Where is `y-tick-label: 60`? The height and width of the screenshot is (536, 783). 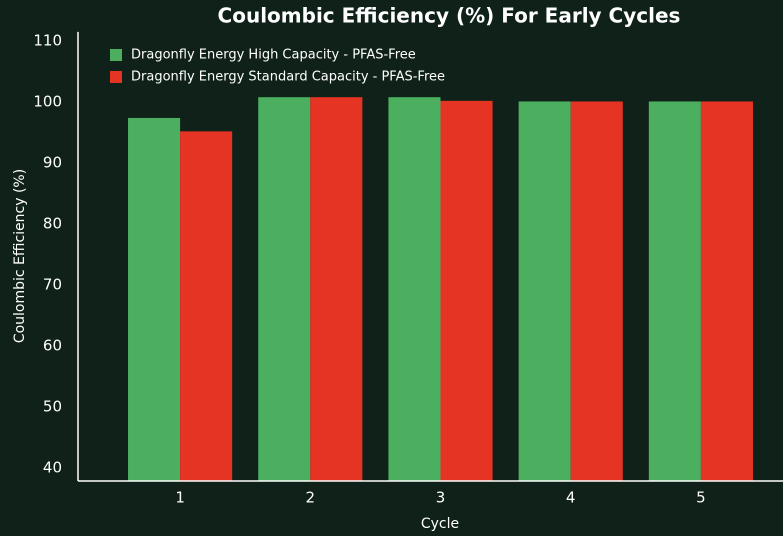
y-tick-label: 60 is located at coordinates (52, 346).